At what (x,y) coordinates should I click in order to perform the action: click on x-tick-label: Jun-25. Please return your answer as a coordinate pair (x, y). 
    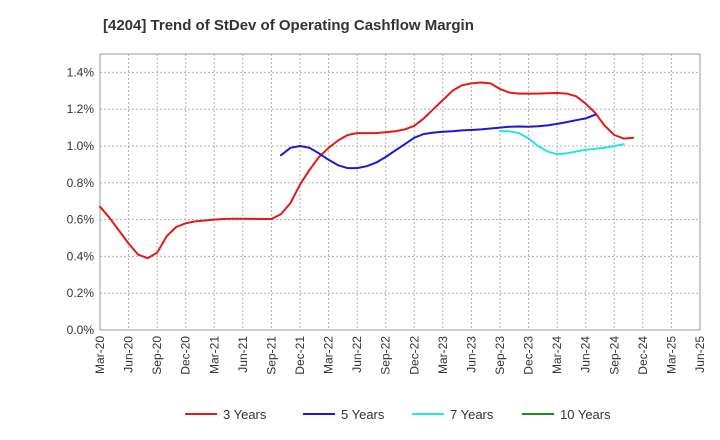
    Looking at the image, I should click on (700, 354).